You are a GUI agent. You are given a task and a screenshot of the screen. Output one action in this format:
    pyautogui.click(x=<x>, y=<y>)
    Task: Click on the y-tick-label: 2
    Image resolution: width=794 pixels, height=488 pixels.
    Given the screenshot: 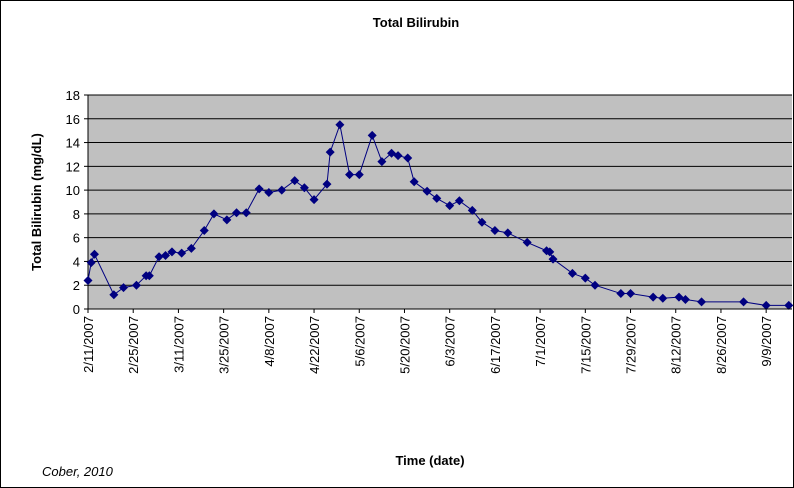 What is the action you would take?
    pyautogui.click(x=76, y=285)
    